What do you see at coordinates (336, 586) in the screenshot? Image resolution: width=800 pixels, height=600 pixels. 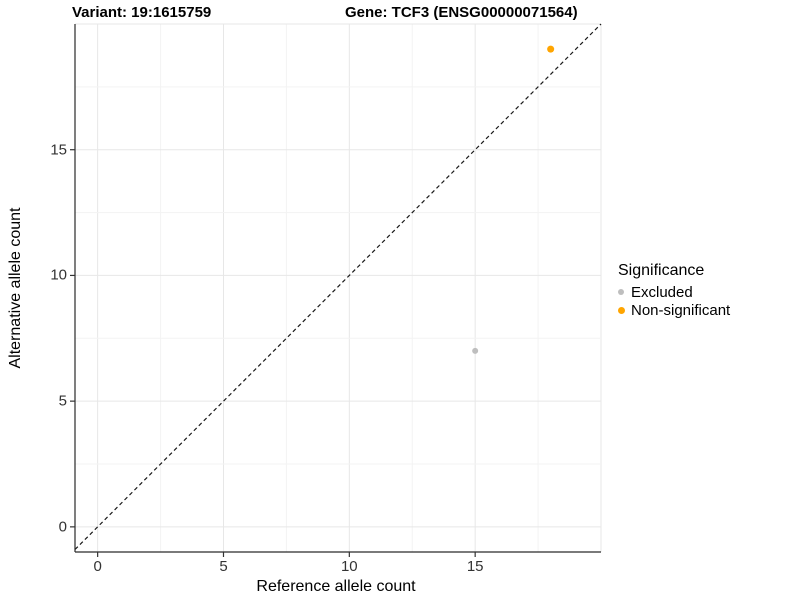 I see `x-axis-title: Reference allele count` at bounding box center [336, 586].